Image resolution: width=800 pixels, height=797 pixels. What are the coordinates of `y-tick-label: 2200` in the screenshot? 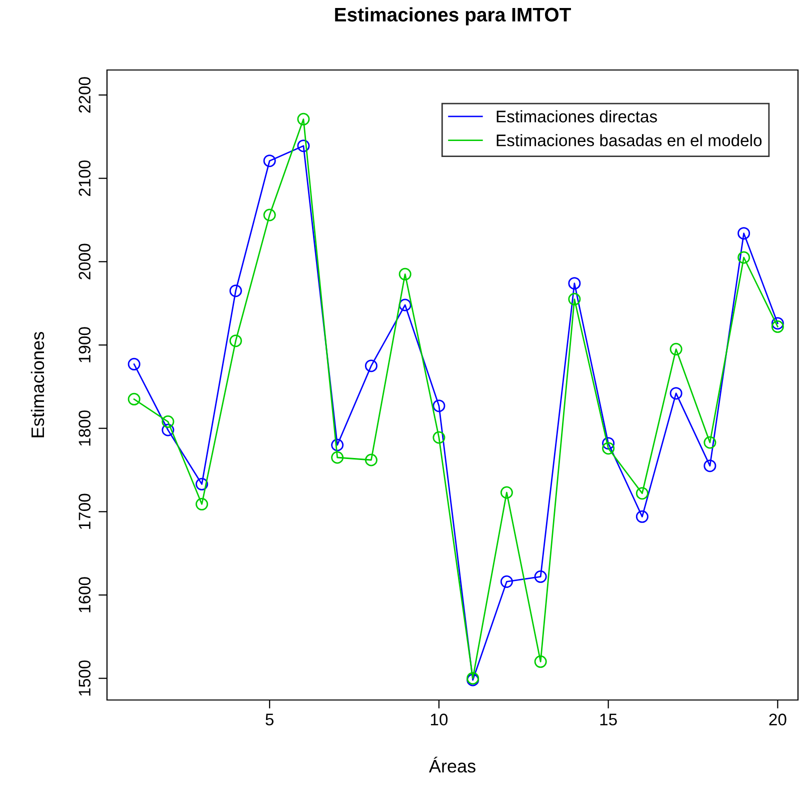 It's located at (84, 95).